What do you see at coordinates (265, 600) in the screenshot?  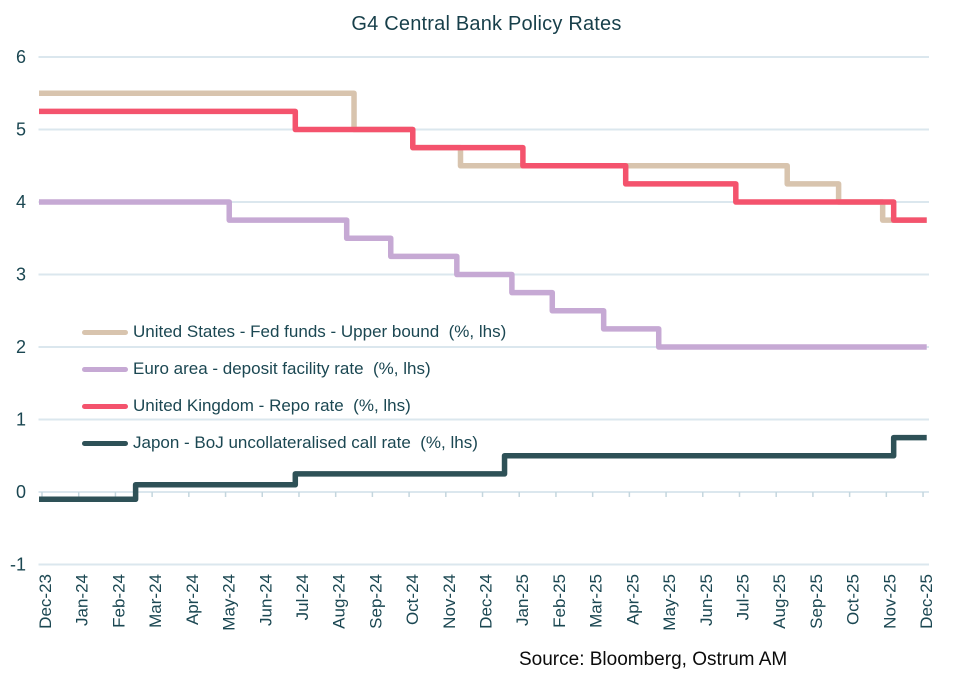 I see `x-axis-label: Jun-24` at bounding box center [265, 600].